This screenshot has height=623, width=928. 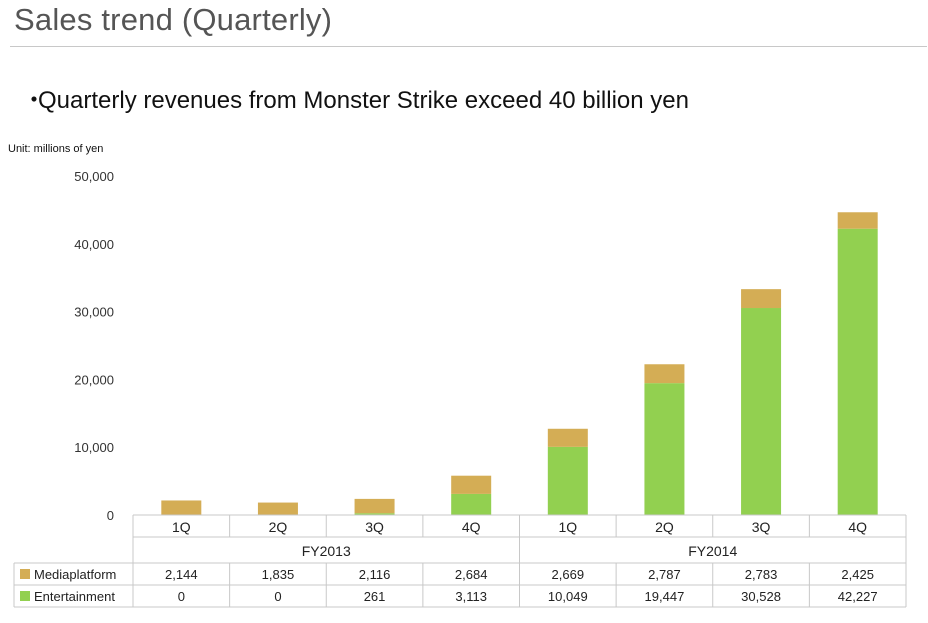 I want to click on data-label-entertainment: 30,528, so click(x=761, y=596).